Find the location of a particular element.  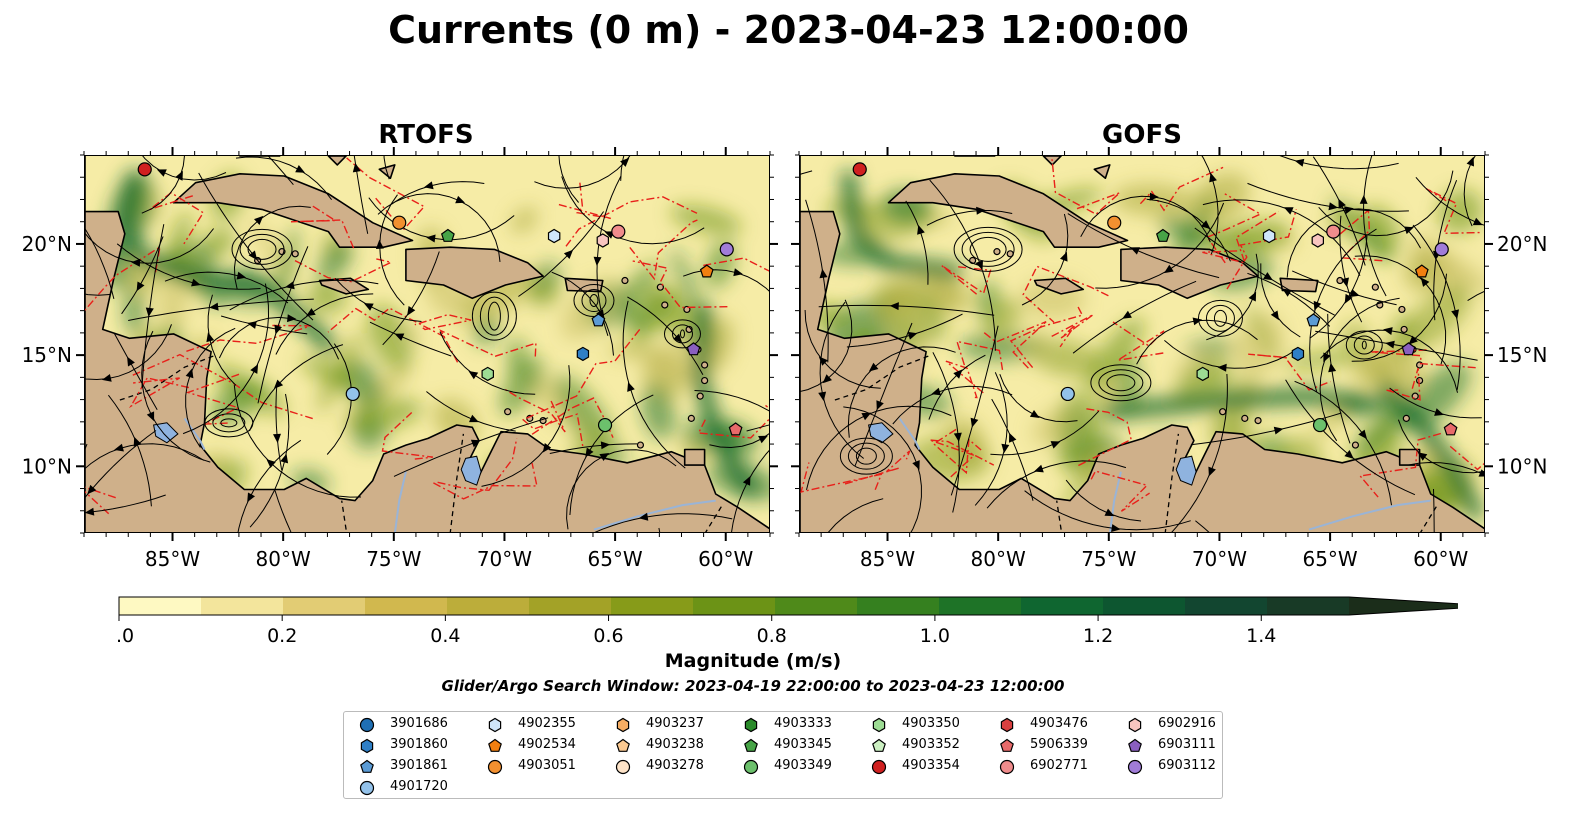

legend-label: 4903051 is located at coordinates (547, 765).